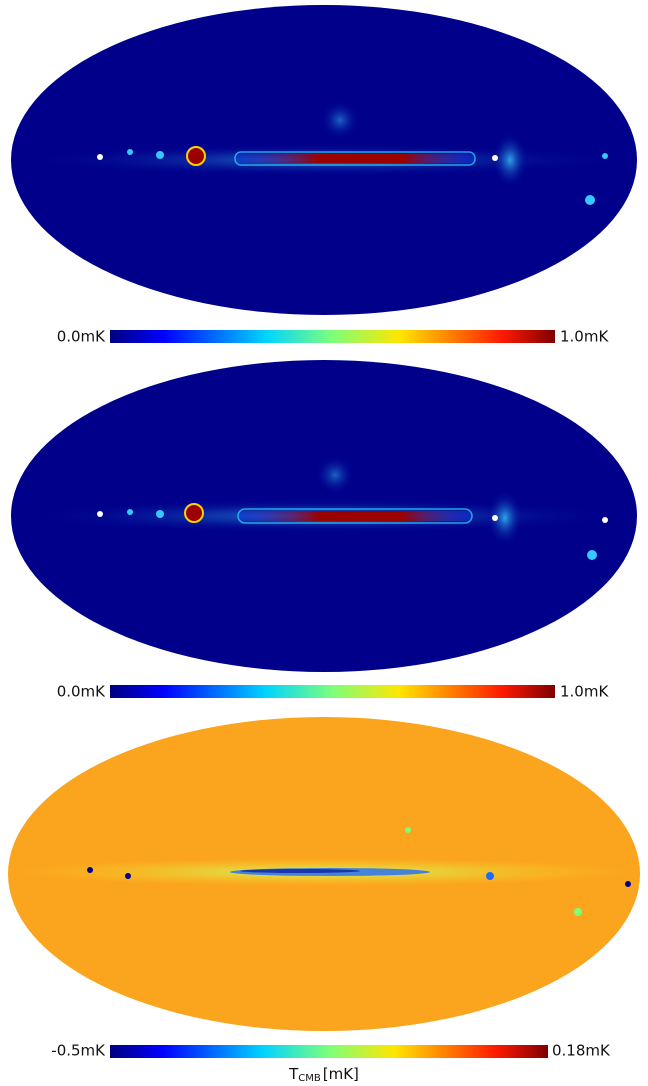 Image resolution: width=648 pixels, height=1086 pixels. Describe the element at coordinates (581, 1051) in the screenshot. I see `colorbar-max-label: 0.18mK` at that location.